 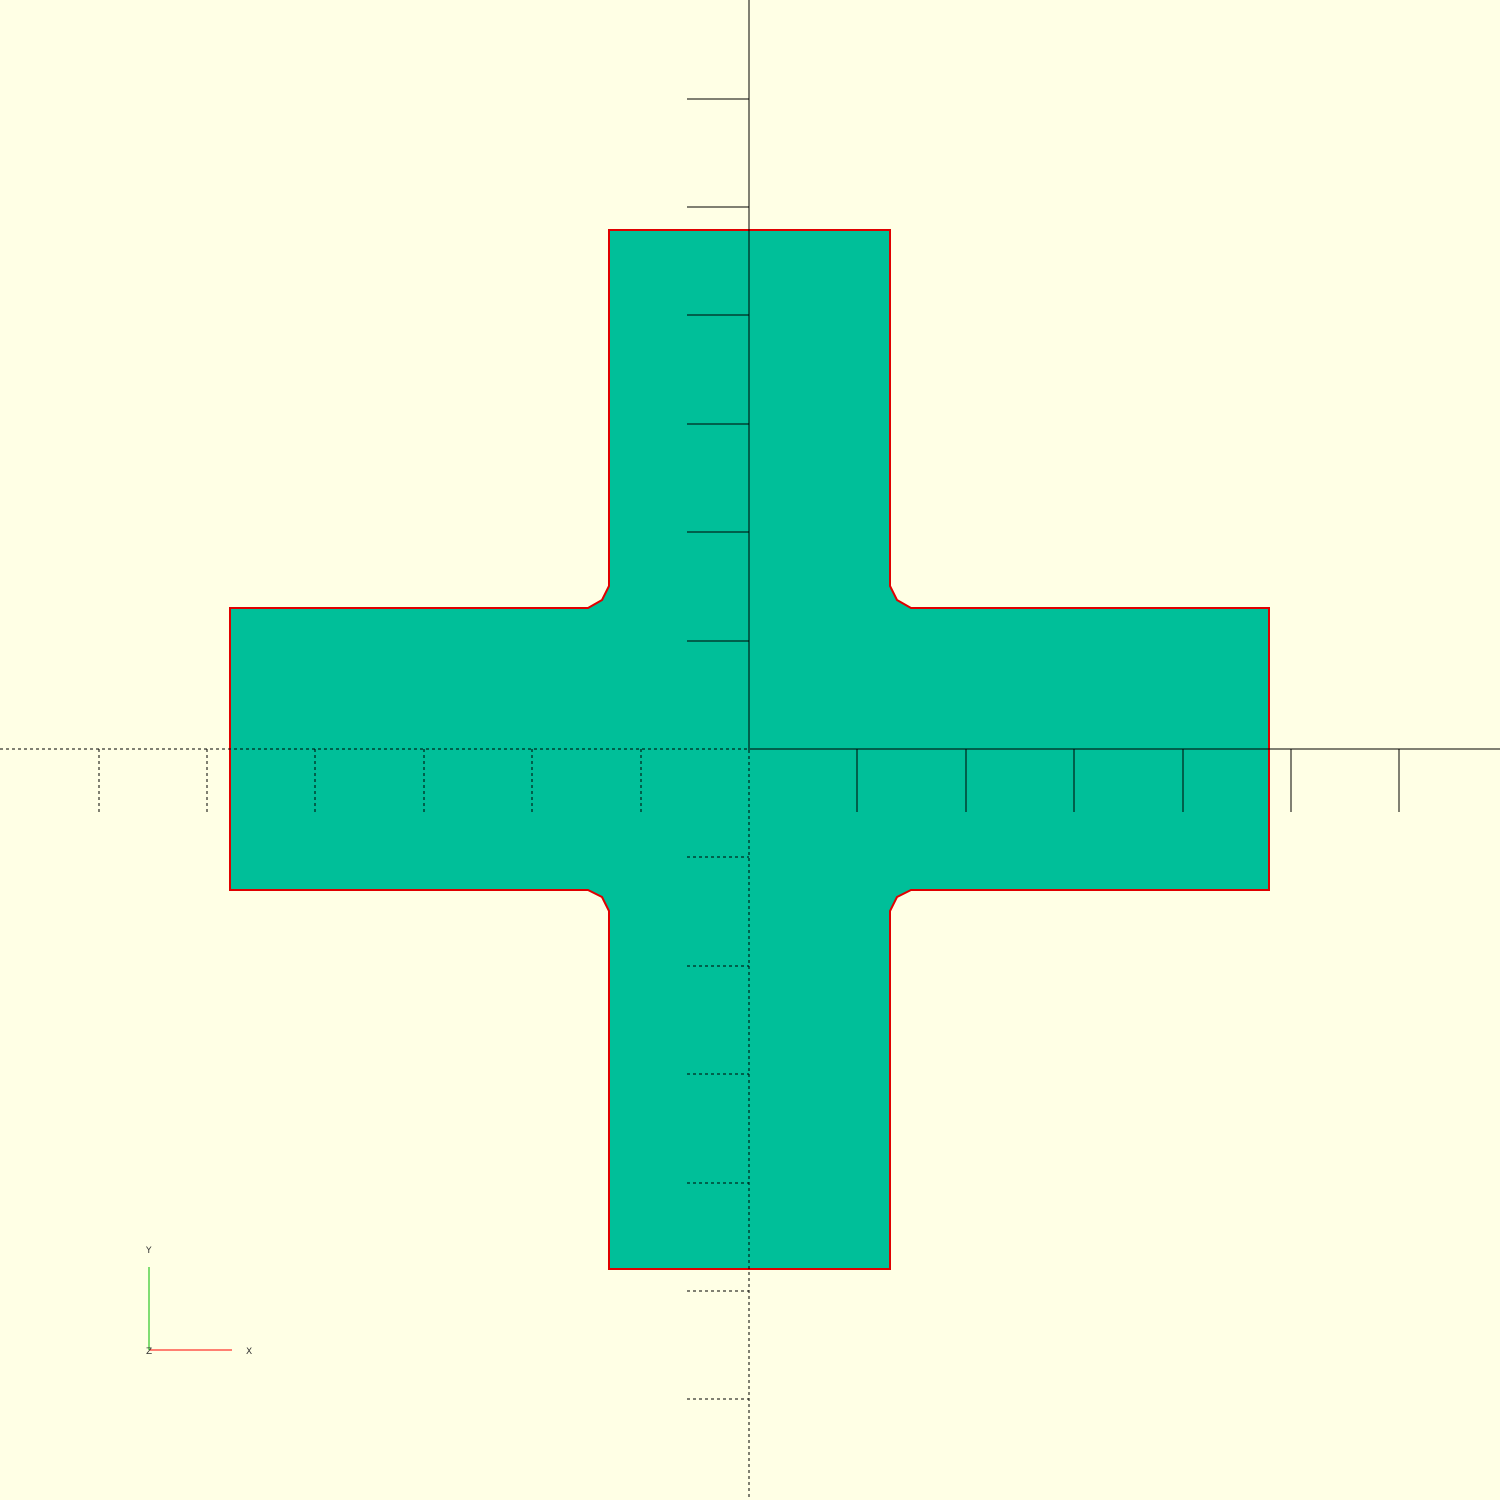 I want to click on gizmo-y-label: Y, so click(x=148, y=1251).